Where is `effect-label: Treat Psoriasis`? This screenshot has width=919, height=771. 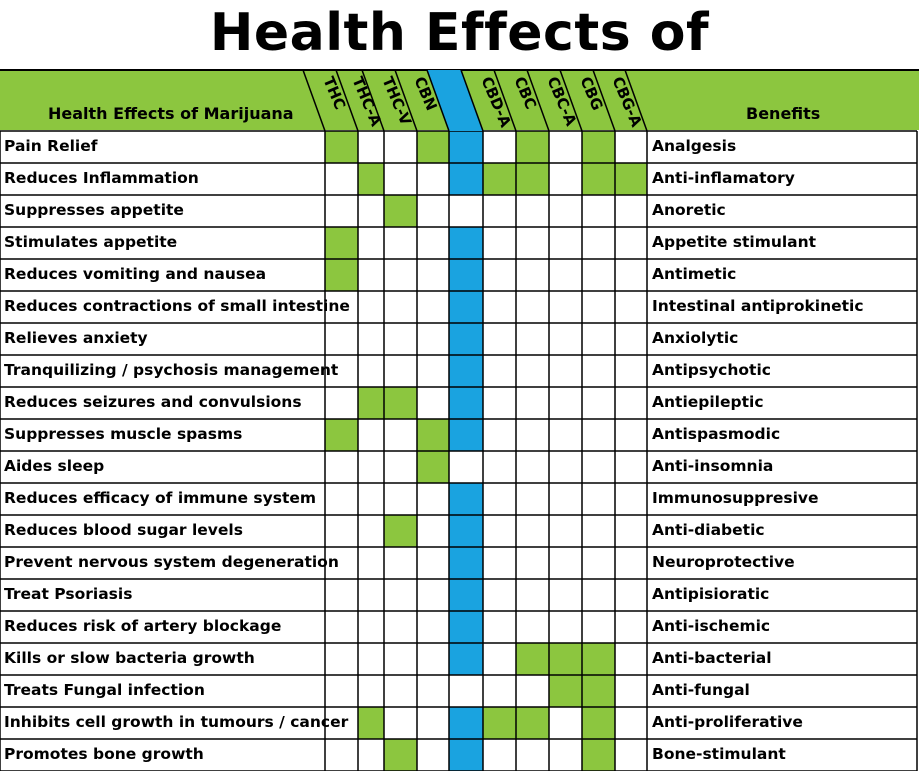
effect-label: Treat Psoriasis is located at coordinates (68, 594).